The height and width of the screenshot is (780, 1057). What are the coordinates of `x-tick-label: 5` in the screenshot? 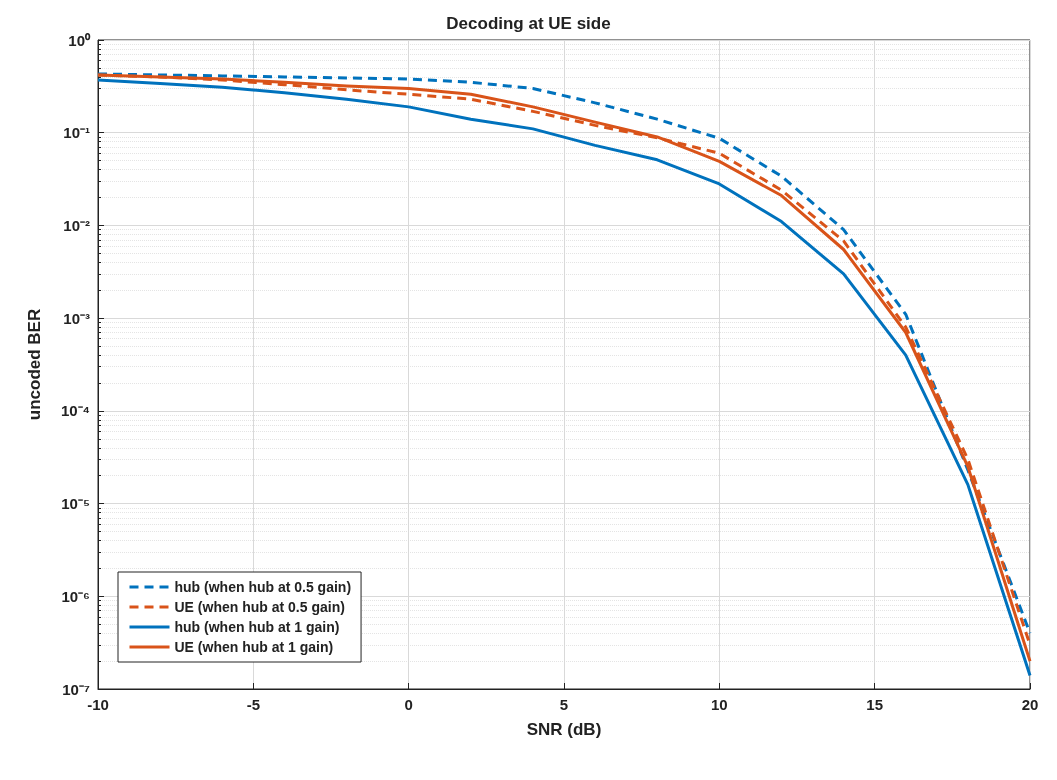 It's located at (564, 704).